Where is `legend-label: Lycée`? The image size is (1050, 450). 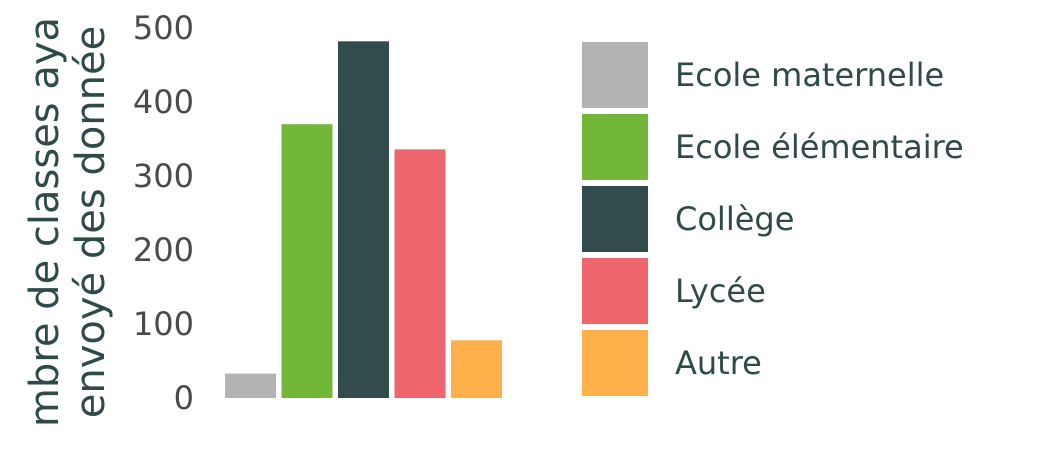 legend-label: Lycée is located at coordinates (720, 291).